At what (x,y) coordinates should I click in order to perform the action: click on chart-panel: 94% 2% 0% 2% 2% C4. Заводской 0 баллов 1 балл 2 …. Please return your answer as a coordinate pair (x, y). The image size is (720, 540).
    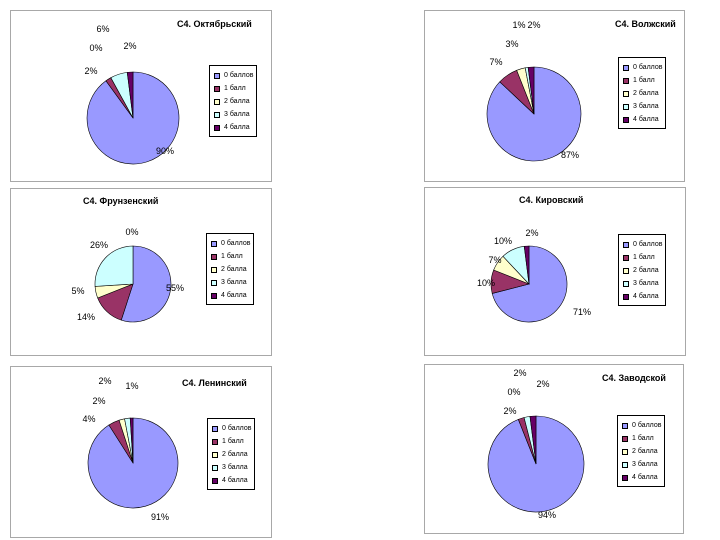
    Looking at the image, I should click on (554, 449).